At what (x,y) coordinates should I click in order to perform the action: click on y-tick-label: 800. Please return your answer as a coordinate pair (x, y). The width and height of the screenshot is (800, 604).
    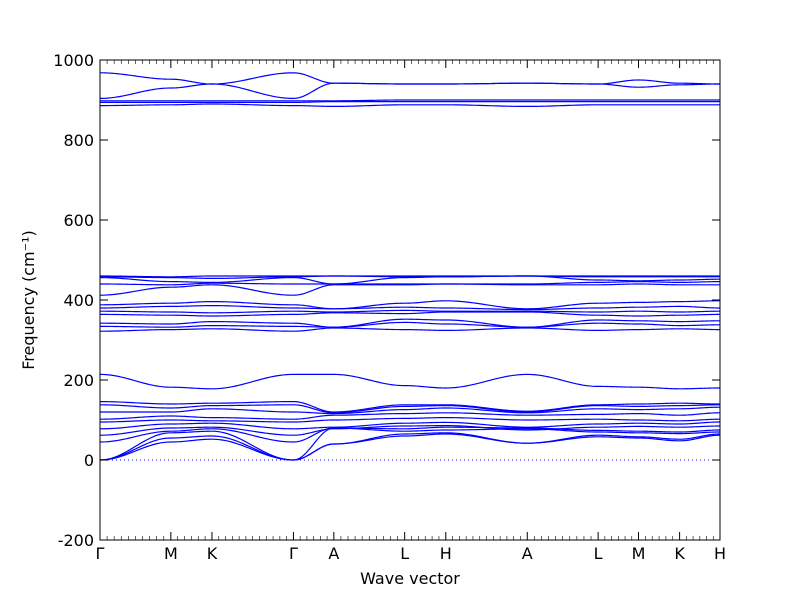
    Looking at the image, I should click on (78, 140).